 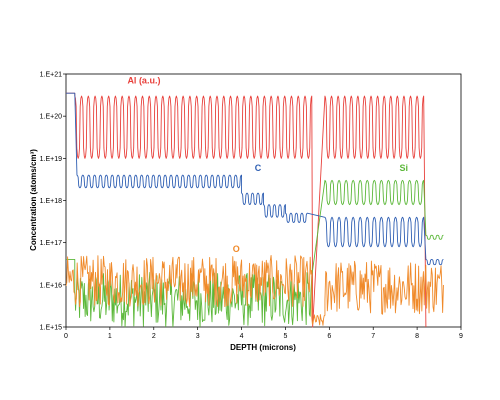 What do you see at coordinates (110, 336) in the screenshot?
I see `x-tick-label: 1` at bounding box center [110, 336].